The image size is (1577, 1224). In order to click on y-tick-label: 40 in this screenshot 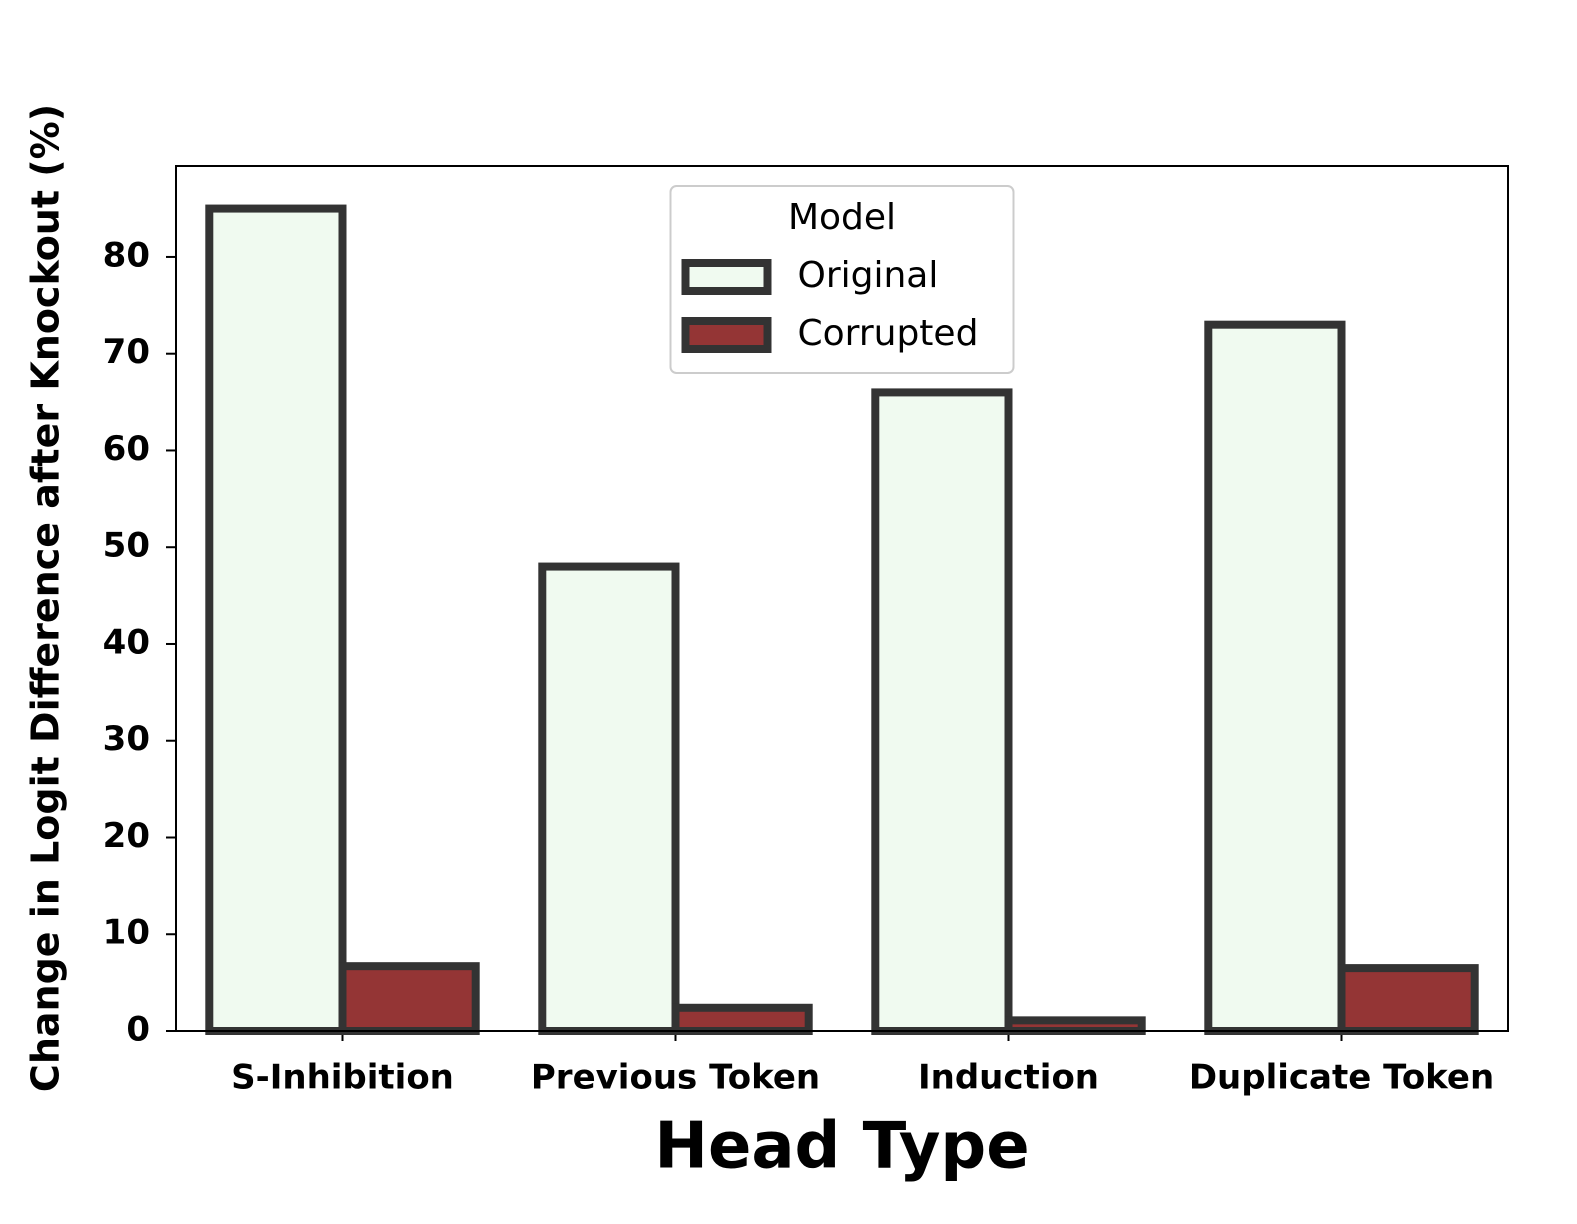, I will do `click(126, 642)`.